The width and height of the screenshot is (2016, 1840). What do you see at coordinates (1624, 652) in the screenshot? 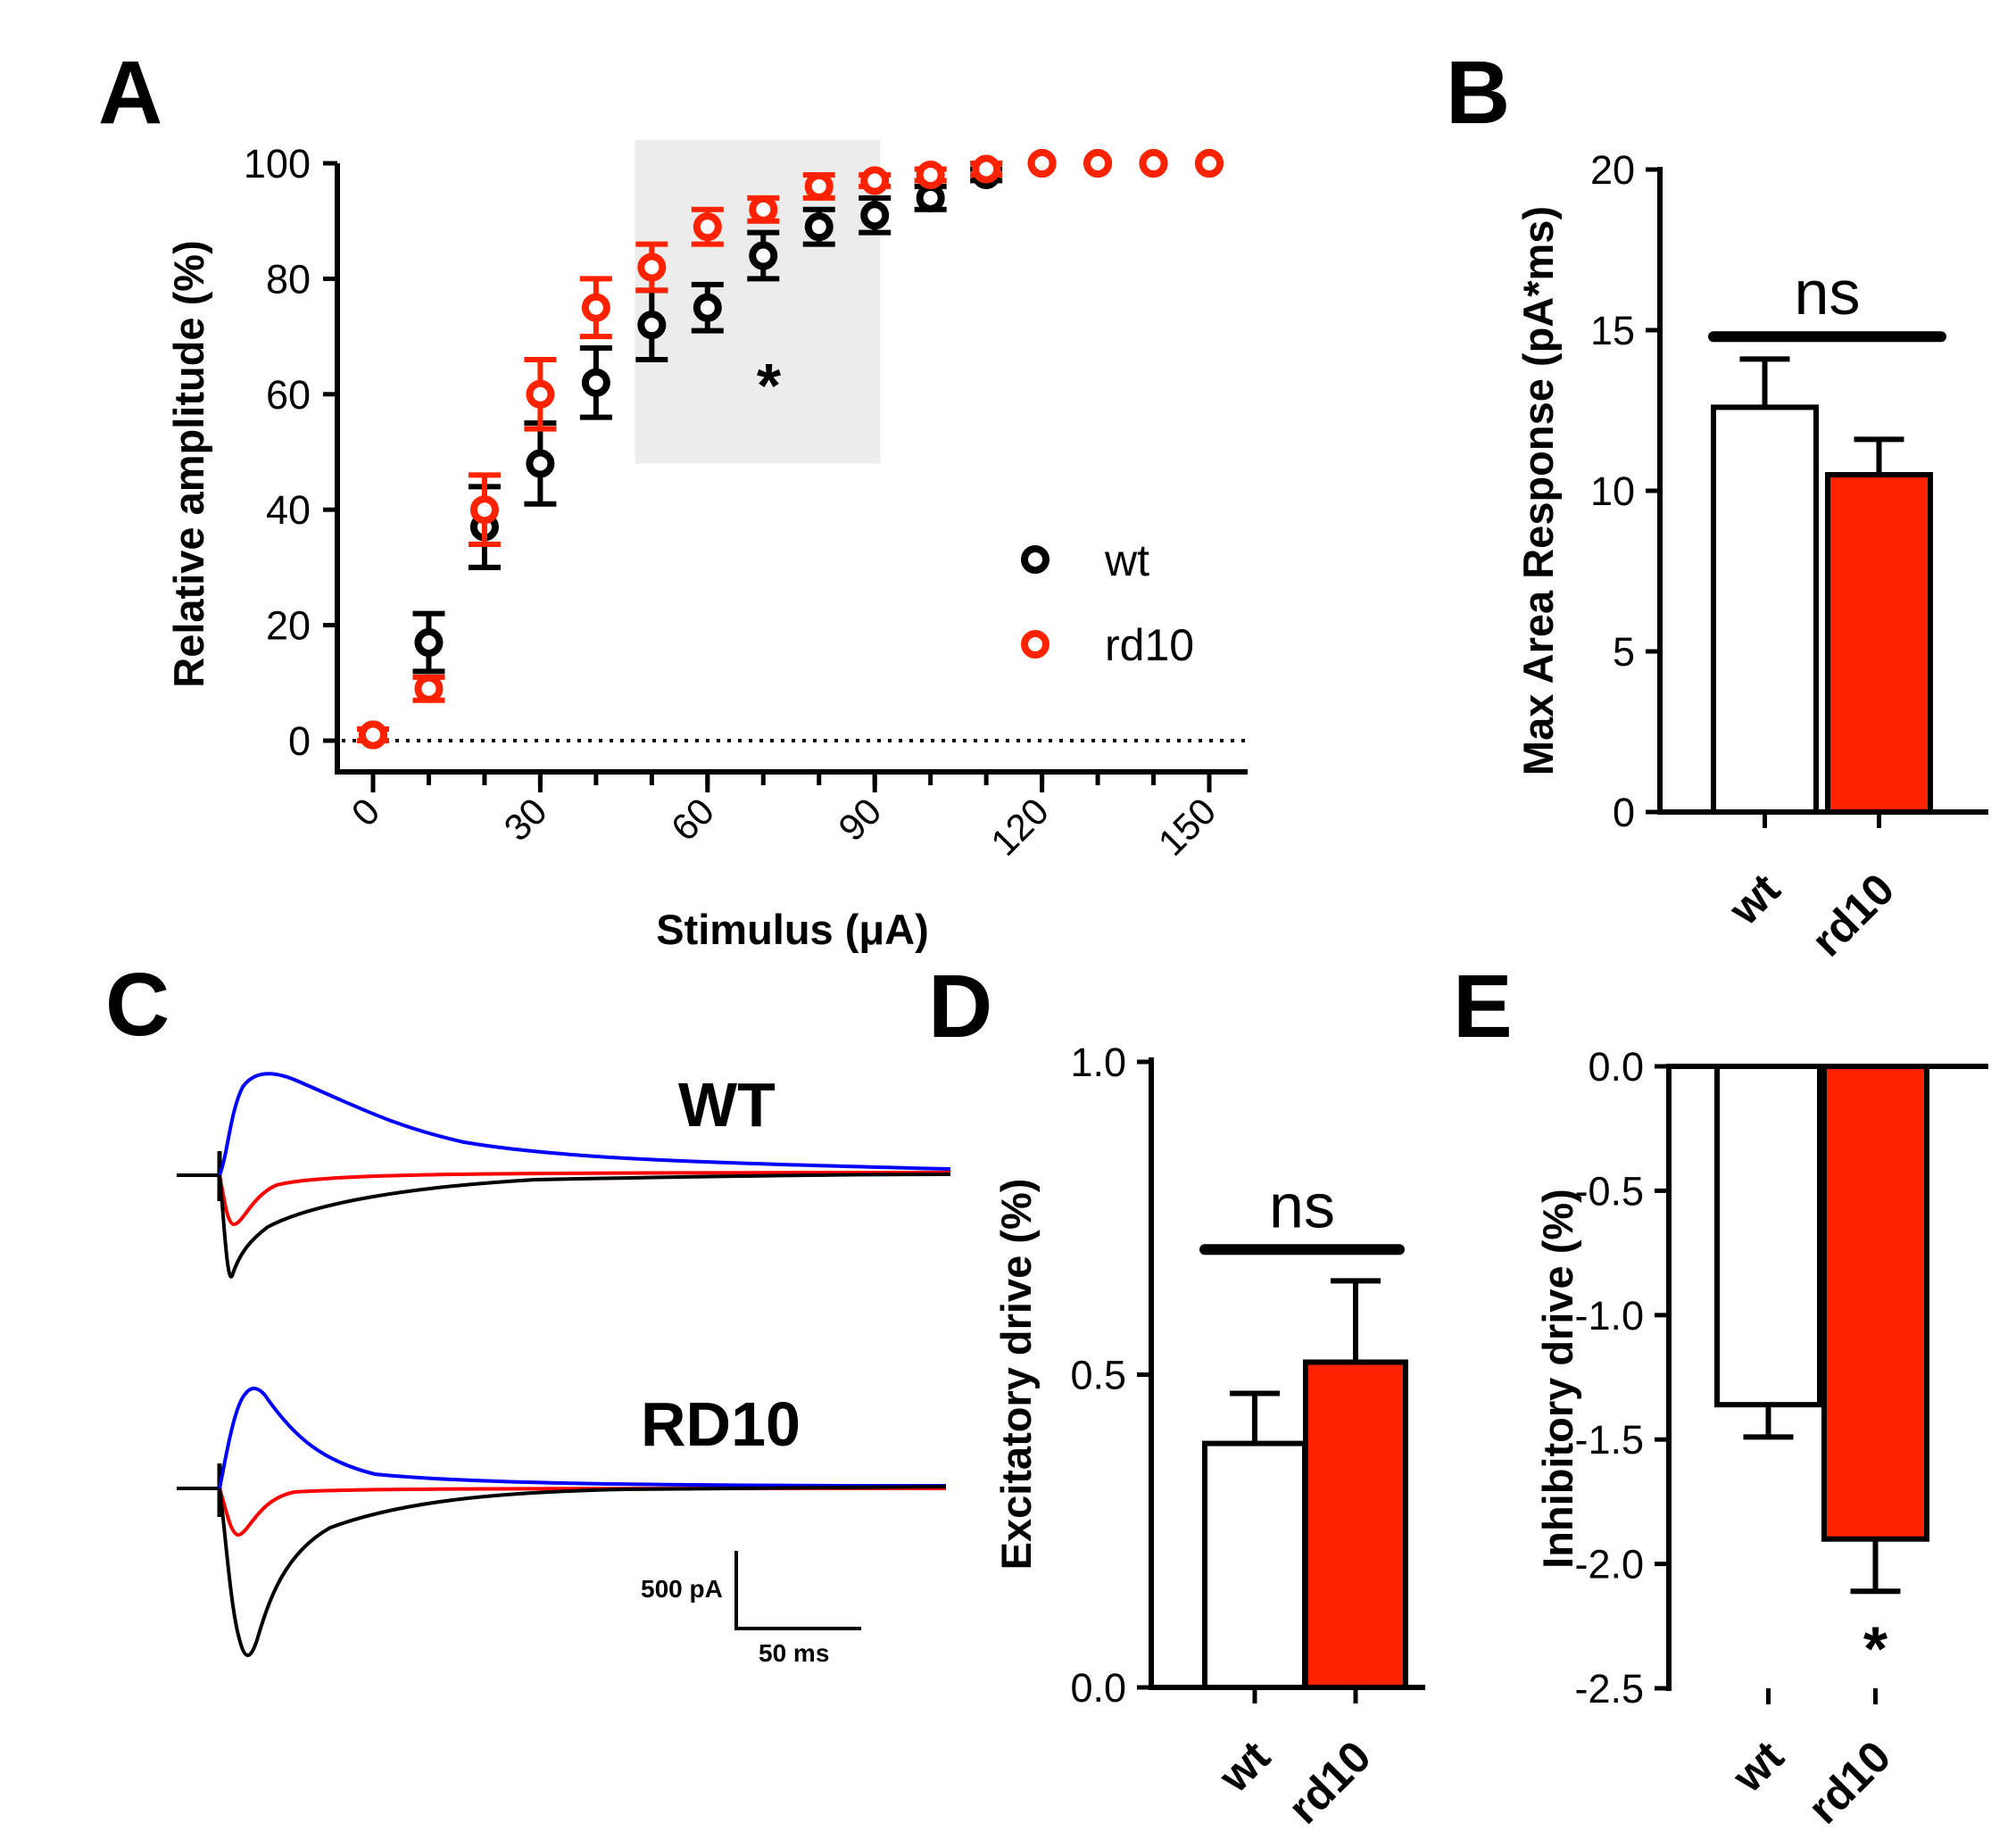
I see `y-tick-label: 5` at bounding box center [1624, 652].